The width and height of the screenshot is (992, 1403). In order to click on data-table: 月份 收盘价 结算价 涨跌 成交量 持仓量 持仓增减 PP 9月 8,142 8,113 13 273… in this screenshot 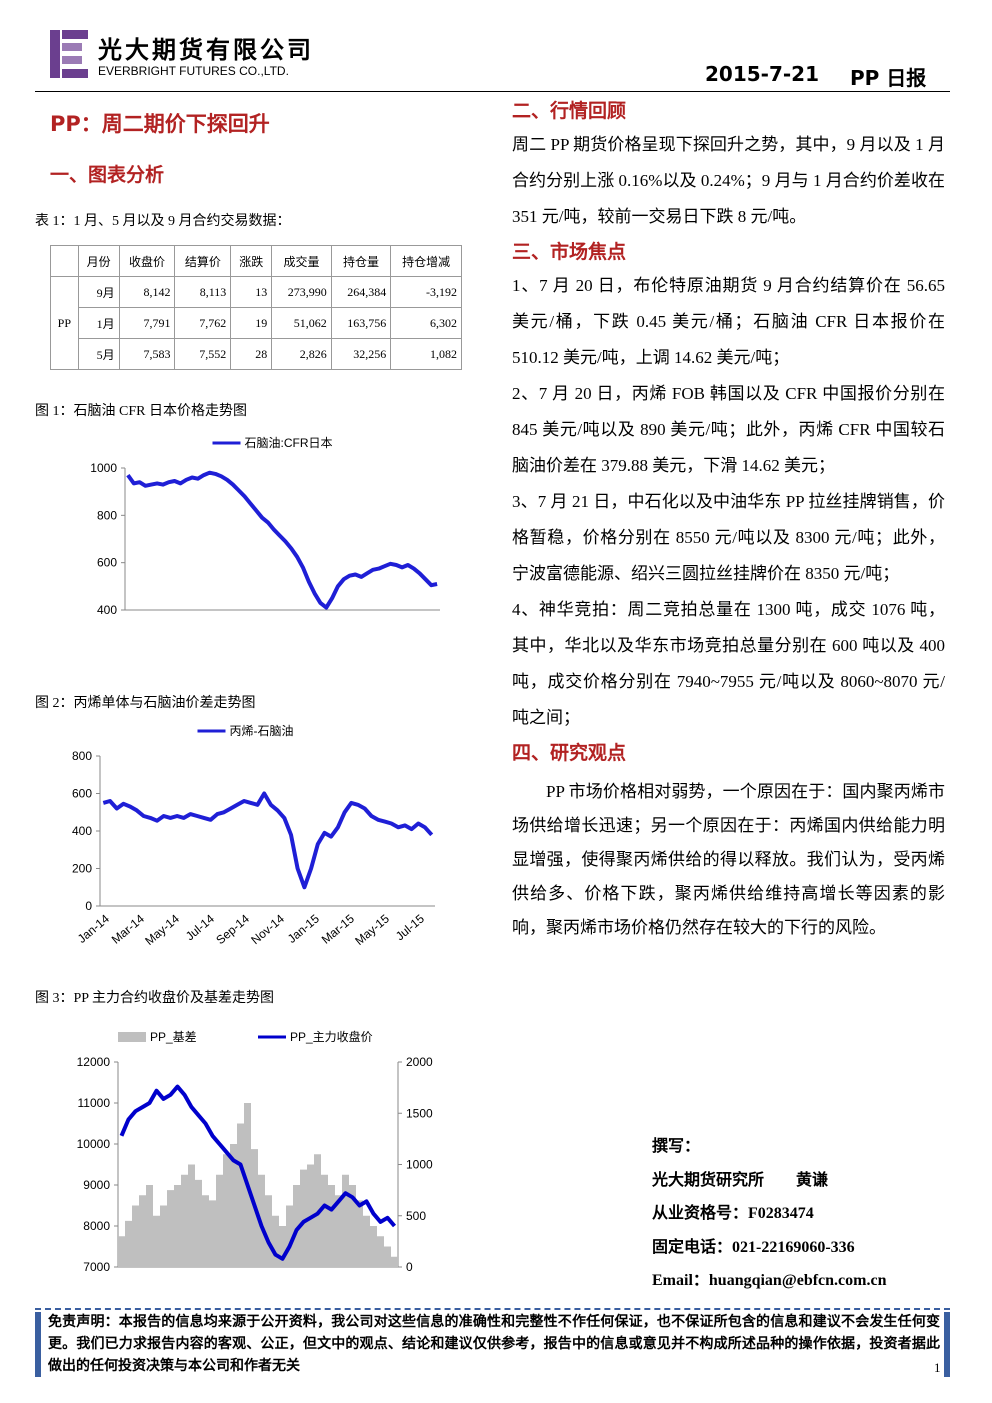, I will do `click(256, 307)`.